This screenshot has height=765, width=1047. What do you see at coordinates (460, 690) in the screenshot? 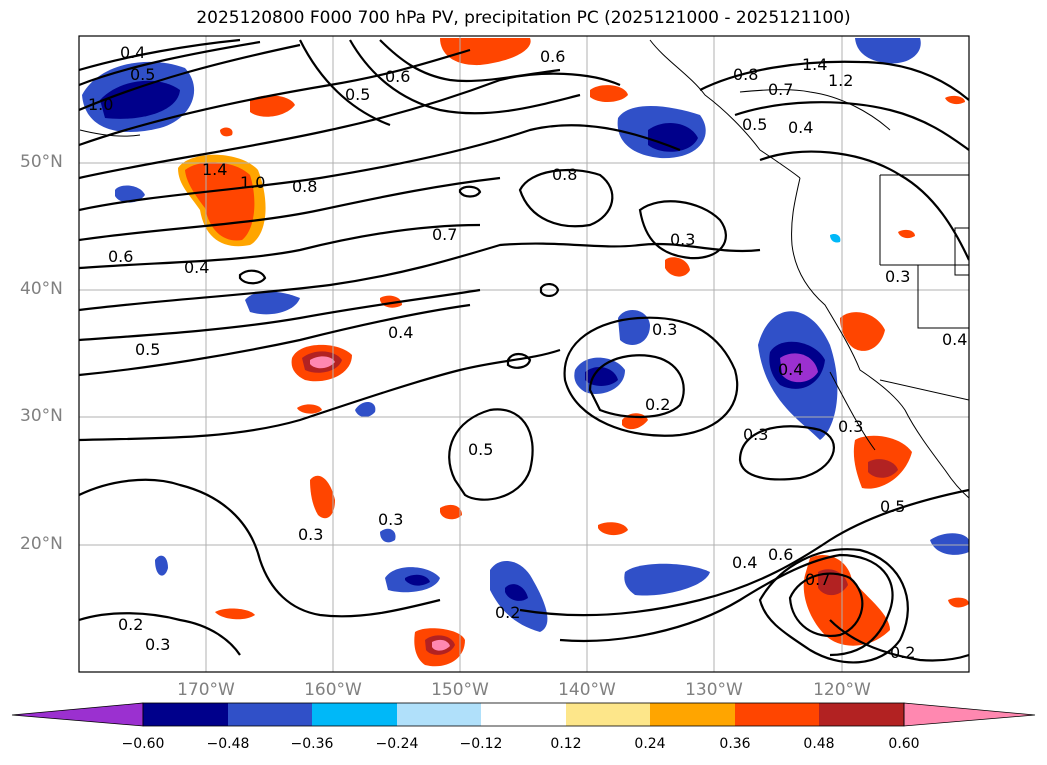
I see `lon-label: 150°W` at bounding box center [460, 690].